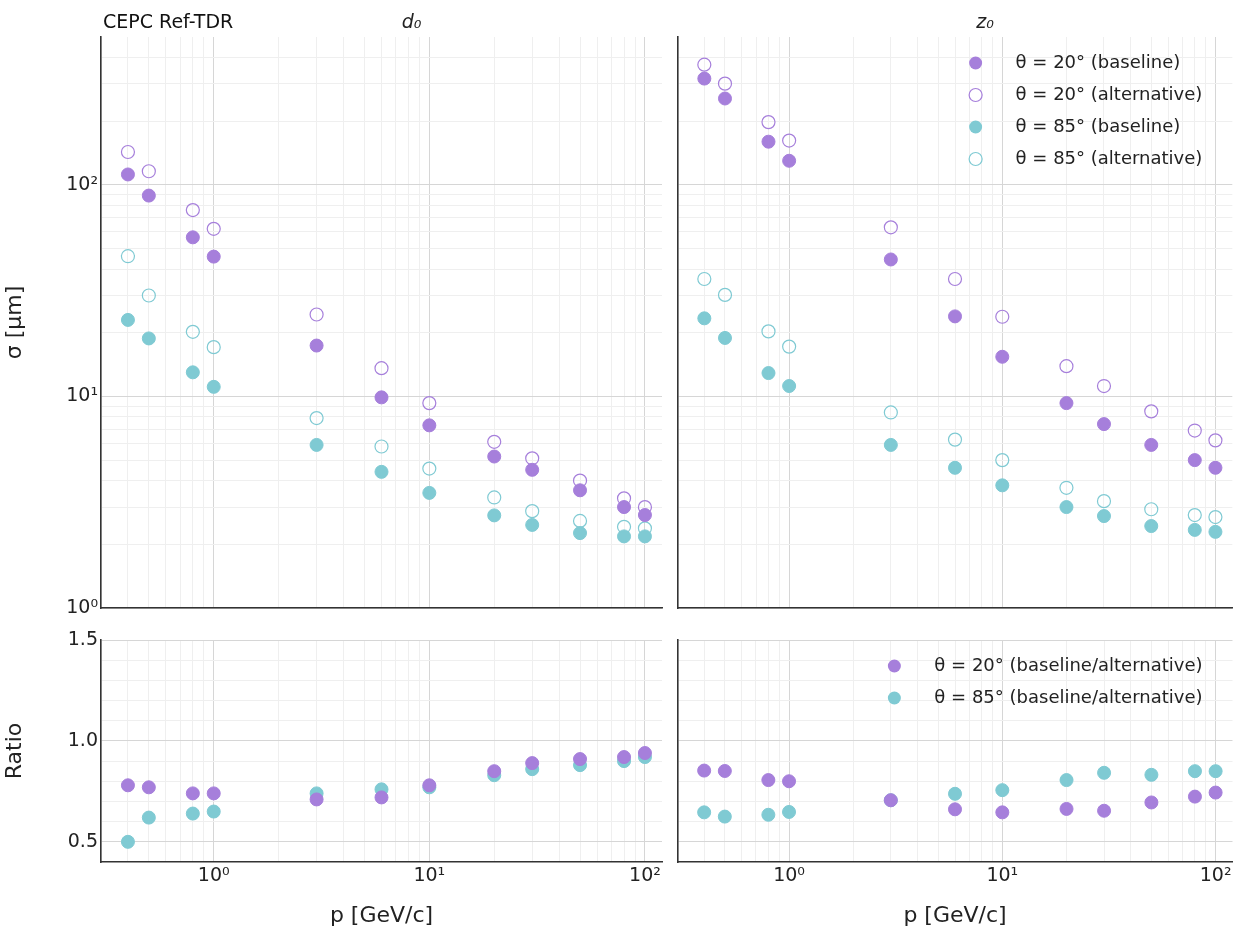 The height and width of the screenshot is (933, 1240). What do you see at coordinates (82, 394) in the screenshot?
I see `y-tick-label: 10¹` at bounding box center [82, 394].